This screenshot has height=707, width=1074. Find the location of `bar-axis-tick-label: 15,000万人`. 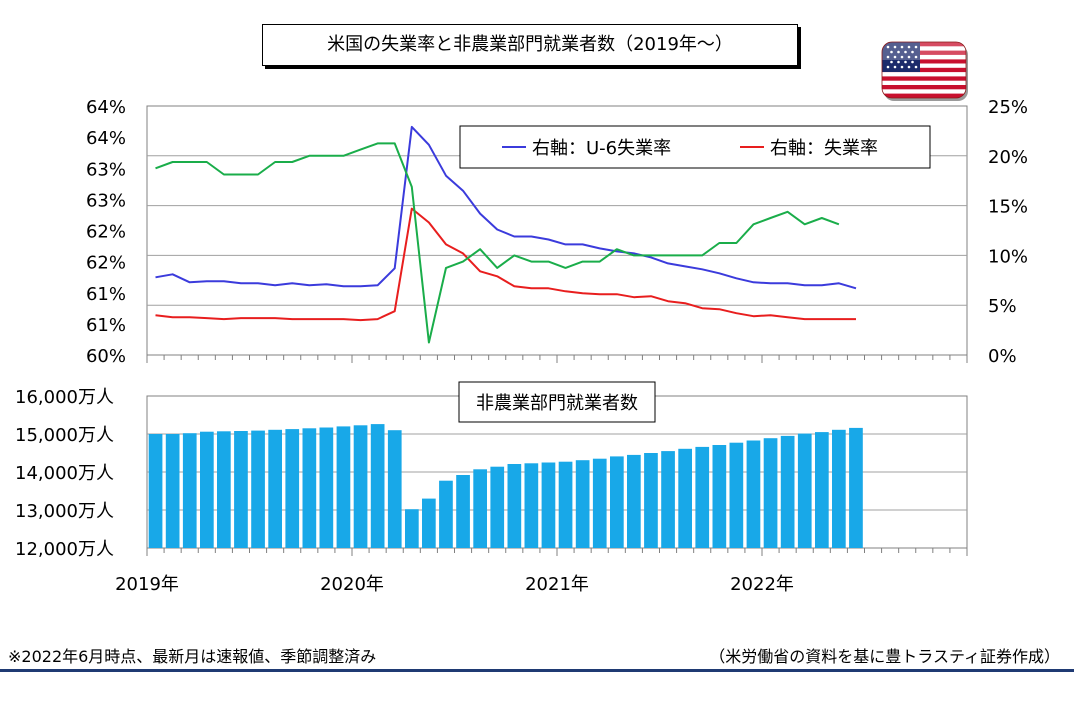

bar-axis-tick-label: 15,000万人 is located at coordinates (64, 435).